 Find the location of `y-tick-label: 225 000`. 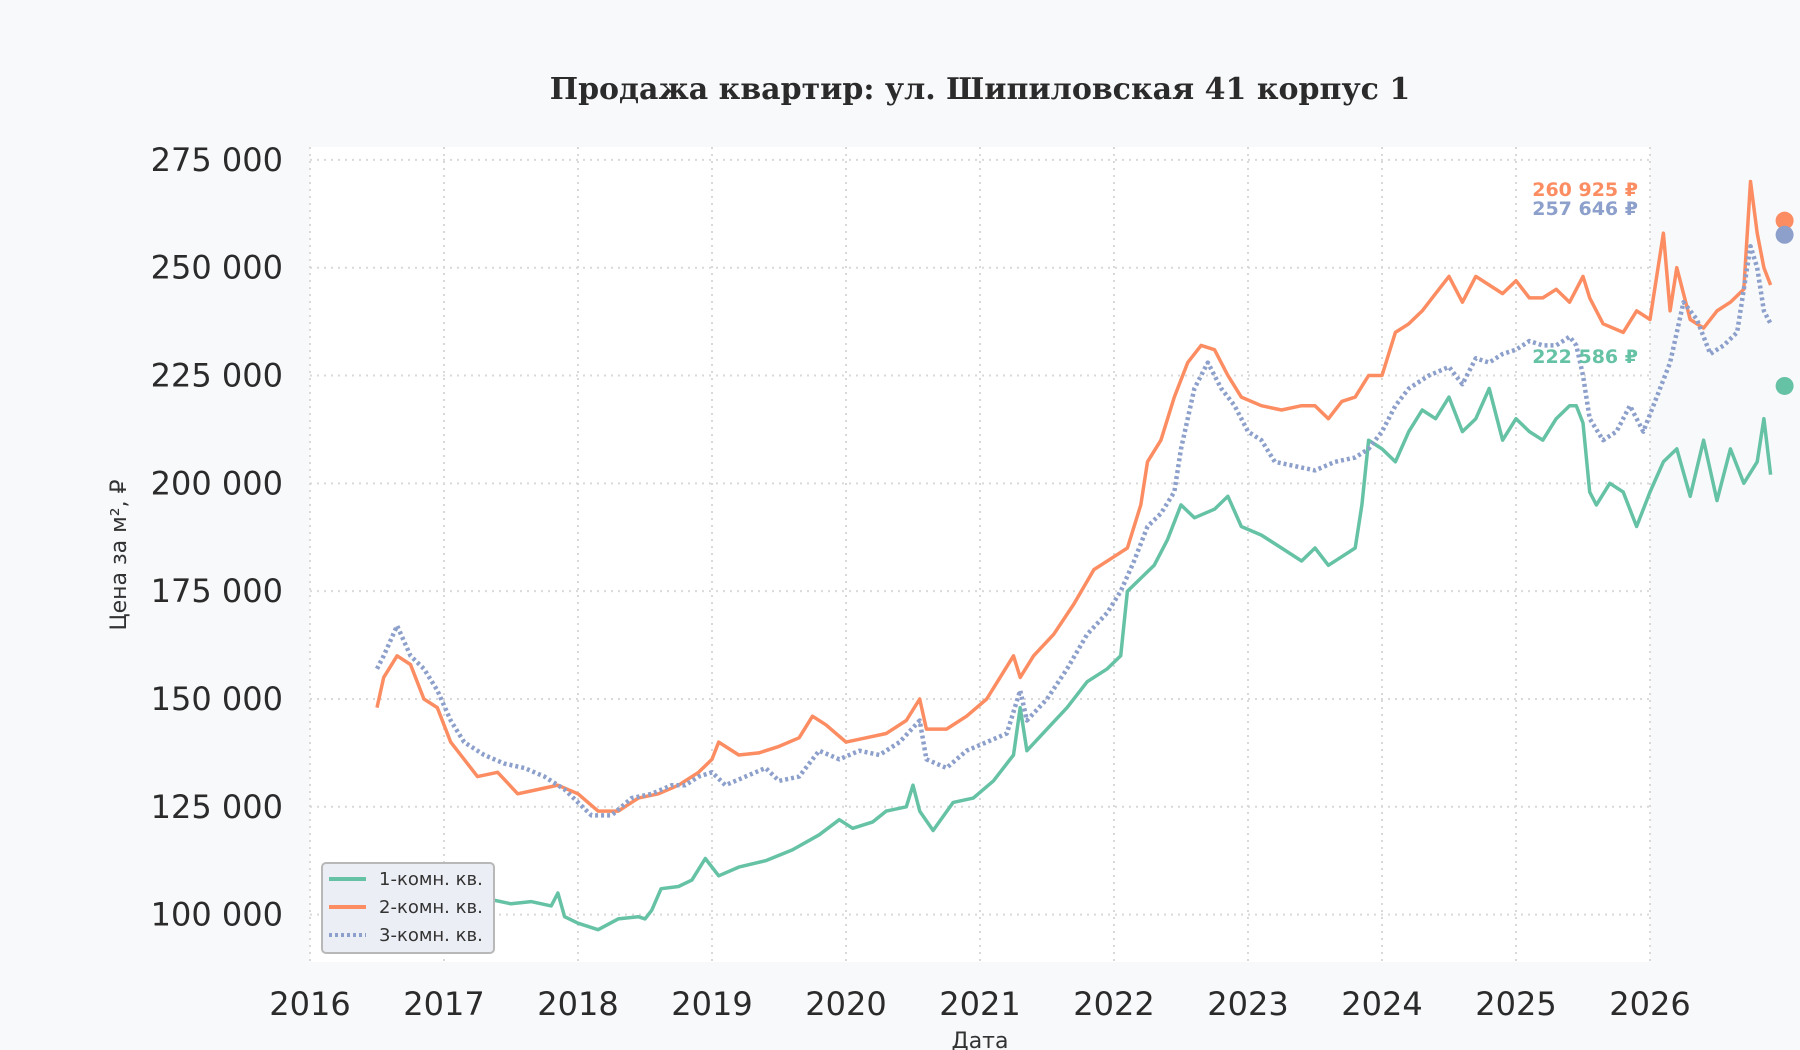

y-tick-label: 225 000 is located at coordinates (217, 376).